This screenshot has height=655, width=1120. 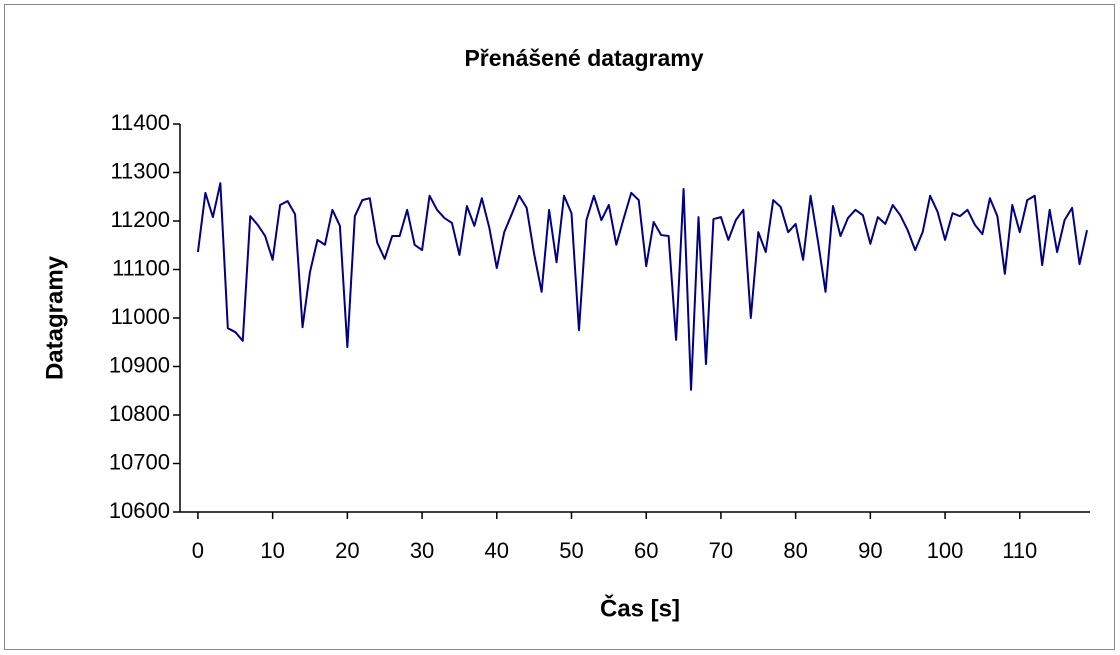 What do you see at coordinates (571, 550) in the screenshot?
I see `x-tick-label: 50` at bounding box center [571, 550].